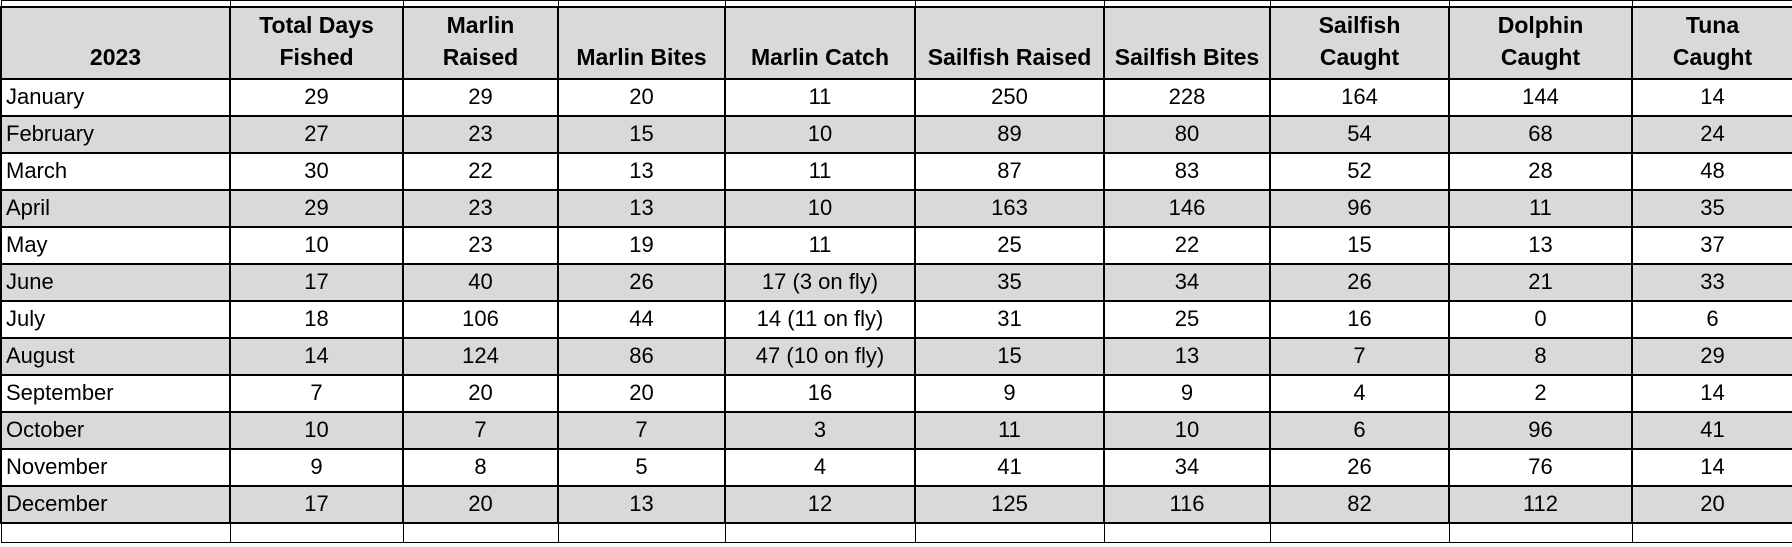 The height and width of the screenshot is (547, 1792). What do you see at coordinates (115, 356) in the screenshot?
I see `month-cell: August` at bounding box center [115, 356].